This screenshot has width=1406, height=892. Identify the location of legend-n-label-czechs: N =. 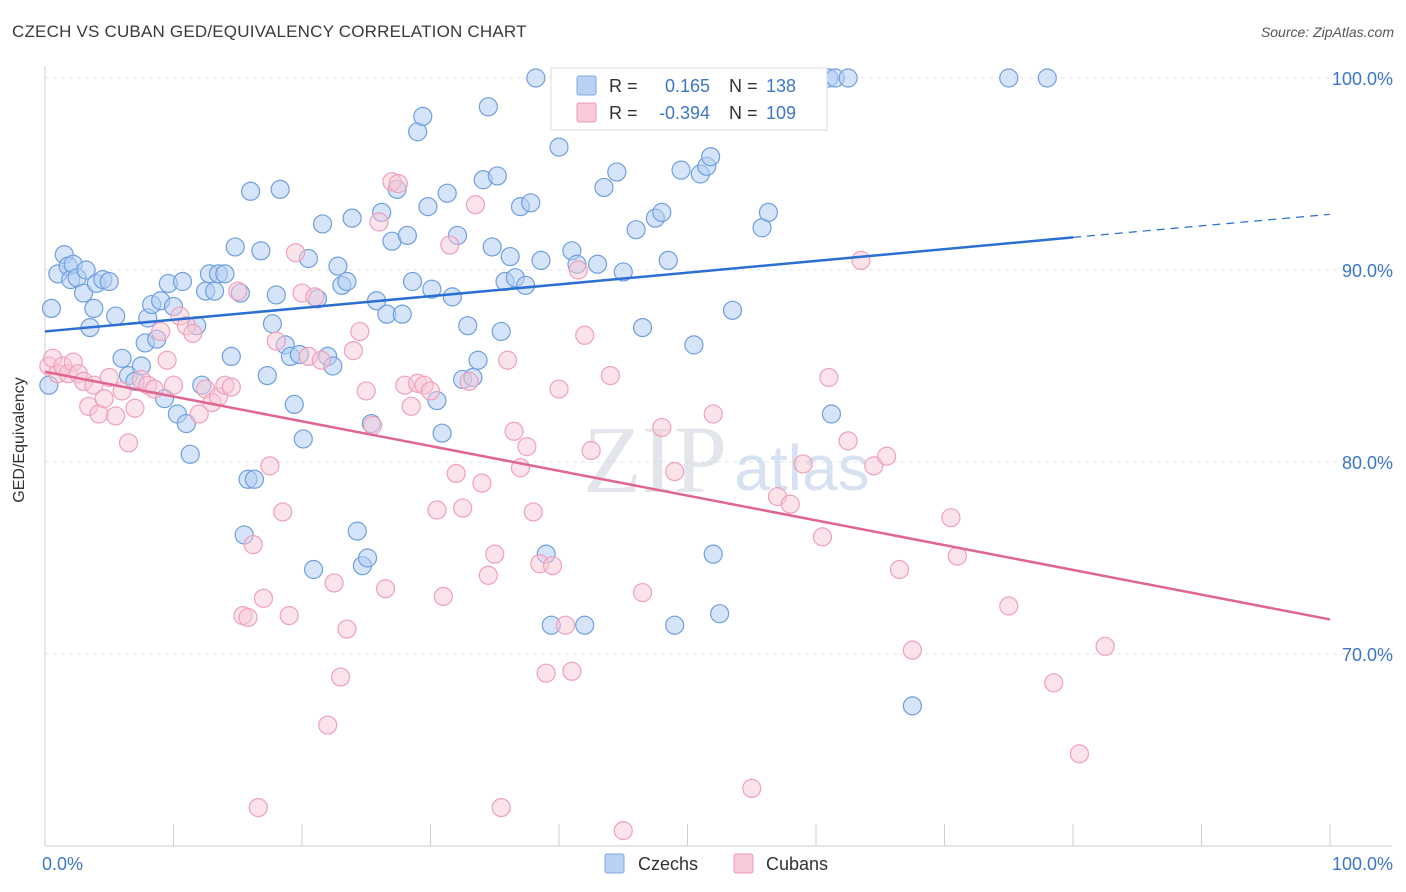
(743, 86).